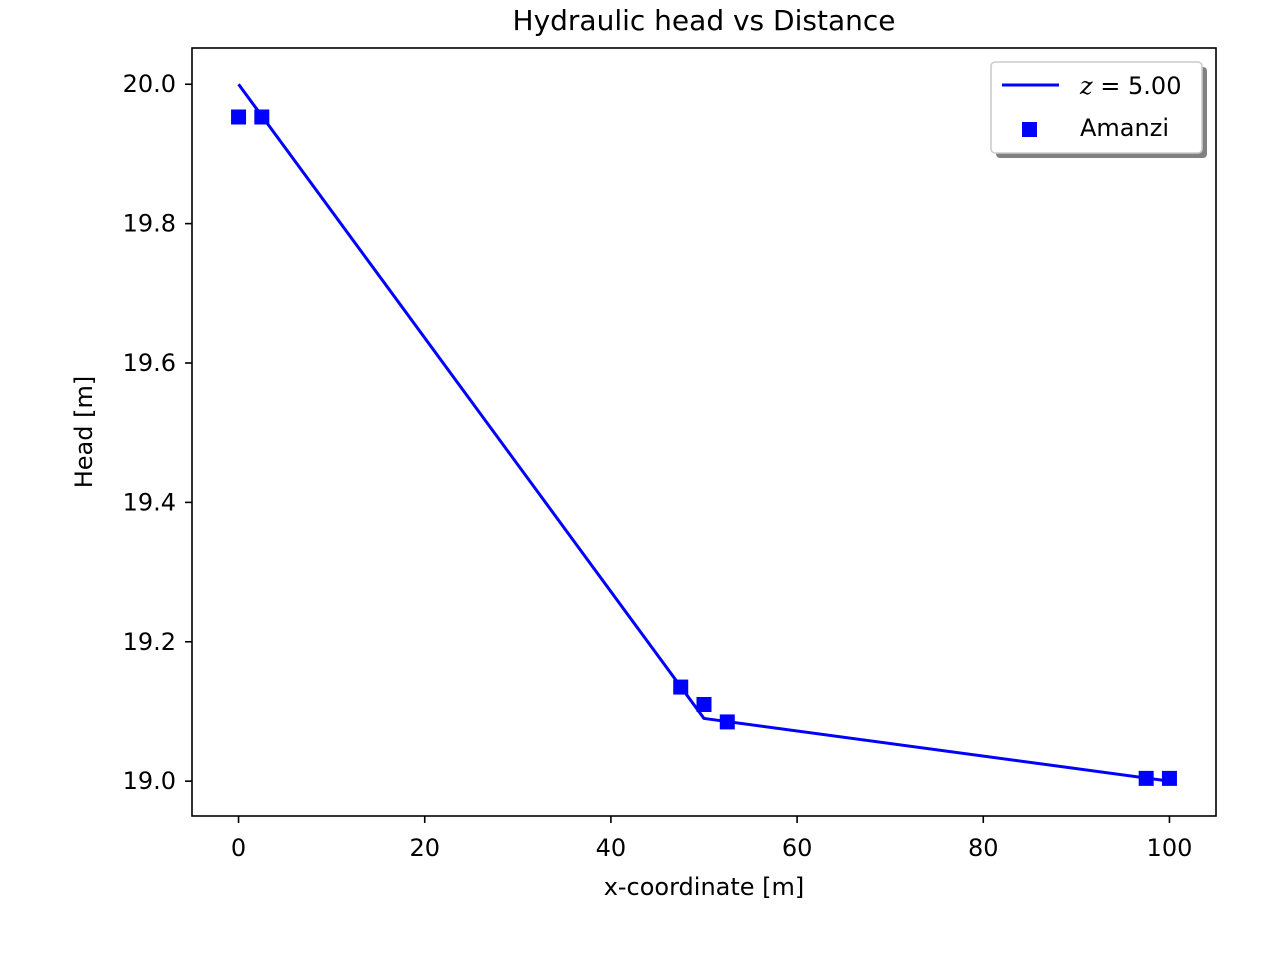 The width and height of the screenshot is (1280, 960). Describe the element at coordinates (1098, 109) in the screenshot. I see `legend: z = 5.00 Amanzi` at that location.